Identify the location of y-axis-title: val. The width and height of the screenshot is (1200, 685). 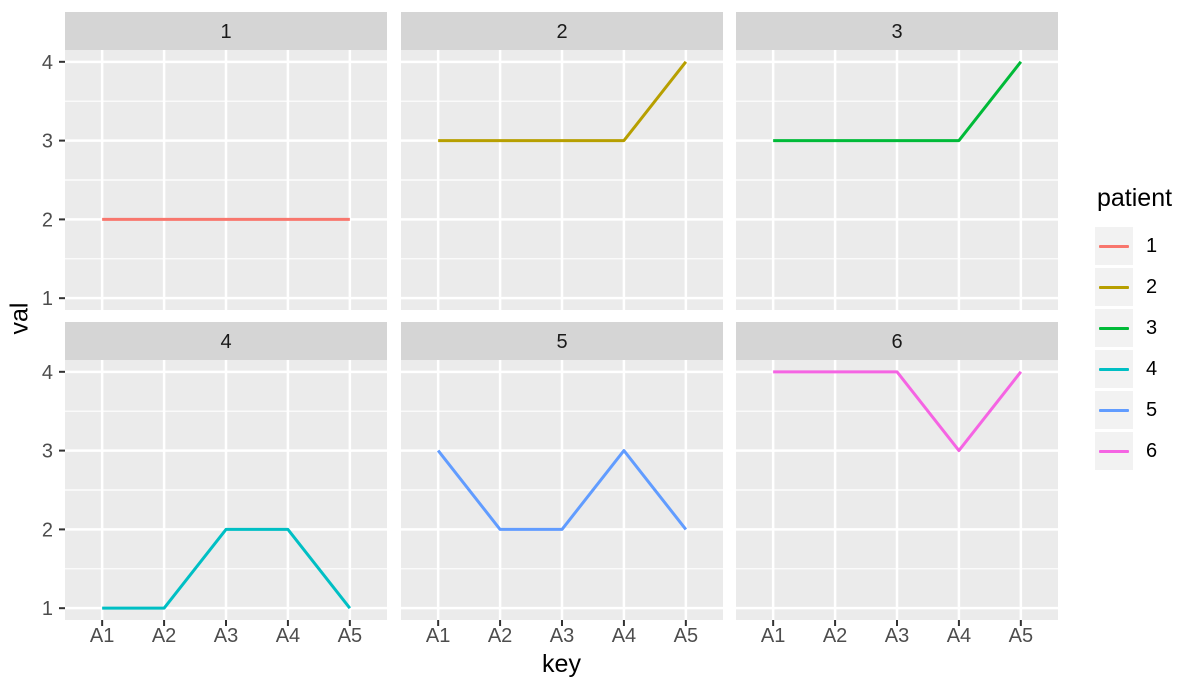
(19, 318).